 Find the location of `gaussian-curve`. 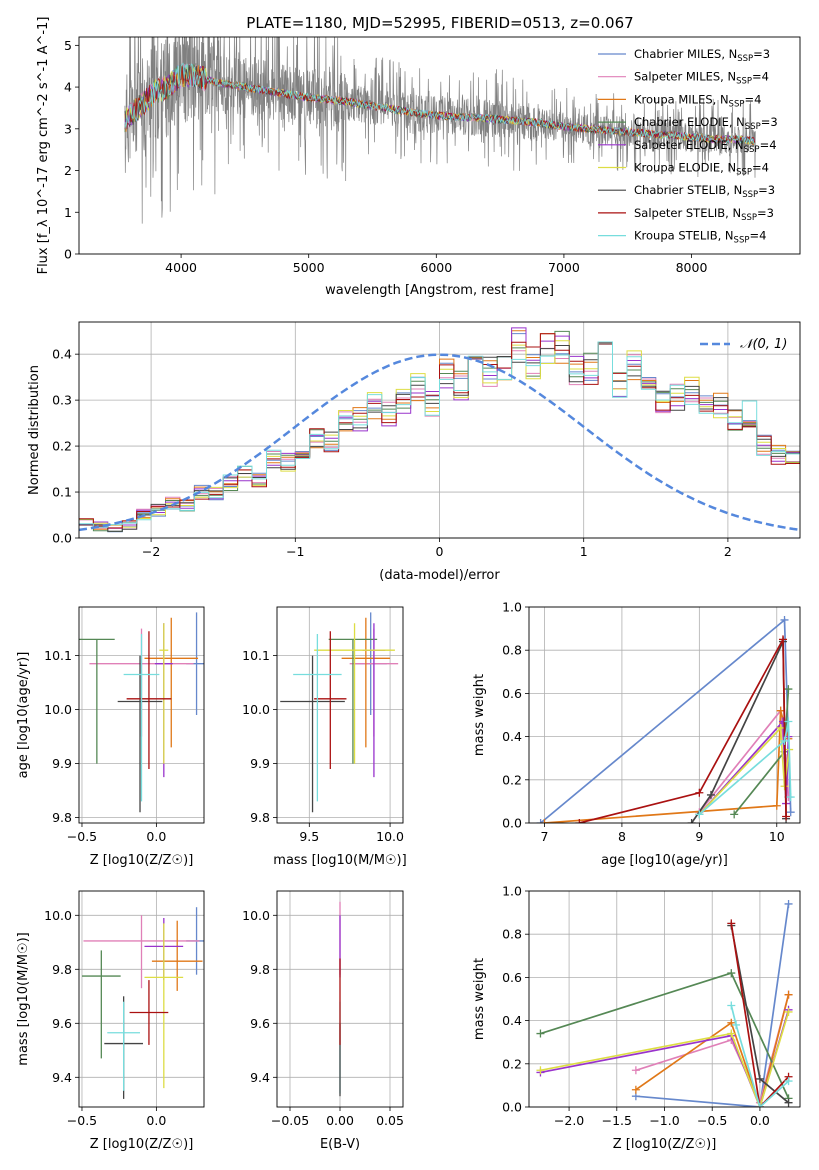

gaussian-curve is located at coordinates (439, 442).